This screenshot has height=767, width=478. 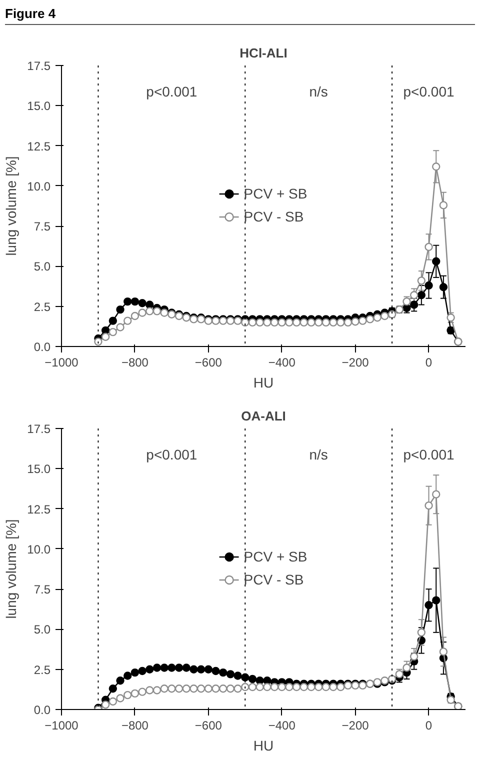 I want to click on chart-title: HCl-ALI, so click(x=264, y=52).